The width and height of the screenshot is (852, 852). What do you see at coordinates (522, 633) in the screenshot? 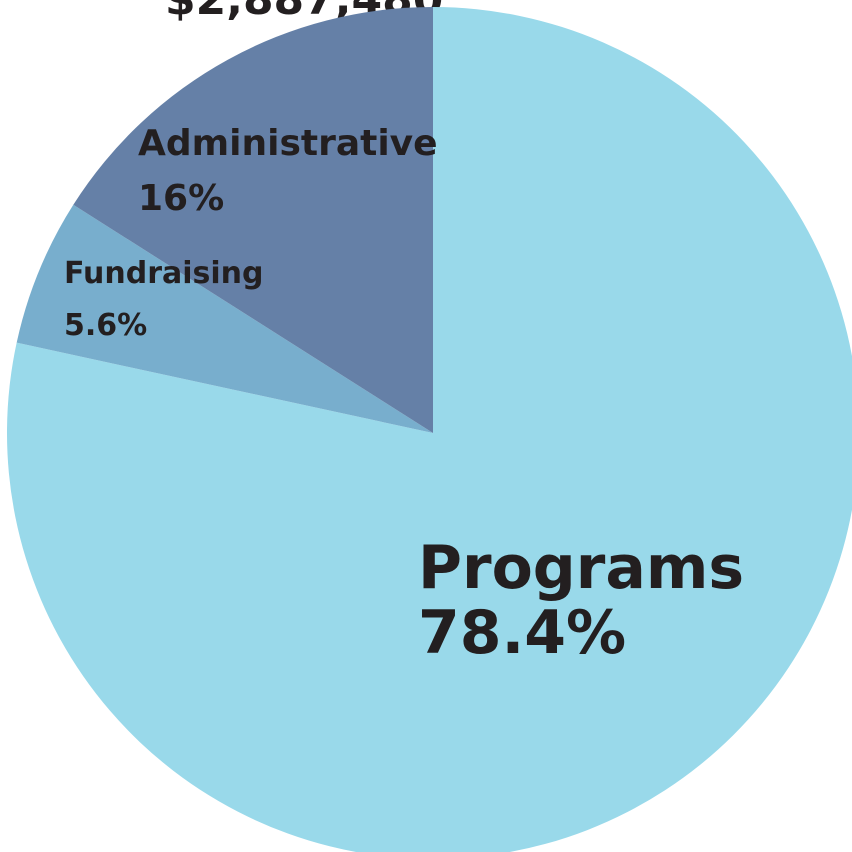
I see `slice-value-programs: 78.4%` at bounding box center [522, 633].